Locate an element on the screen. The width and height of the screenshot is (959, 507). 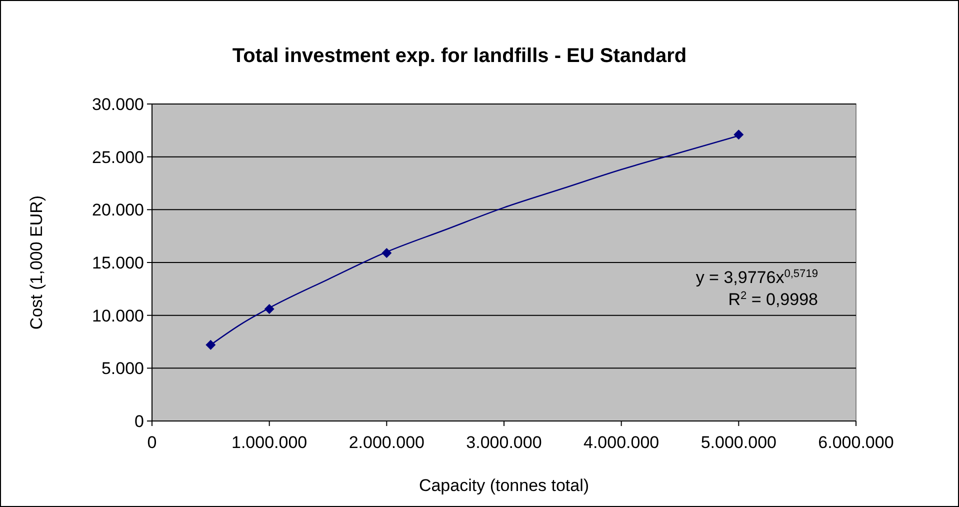
annotation: R$^{2}$ = 0,9998 is located at coordinates (773, 299).